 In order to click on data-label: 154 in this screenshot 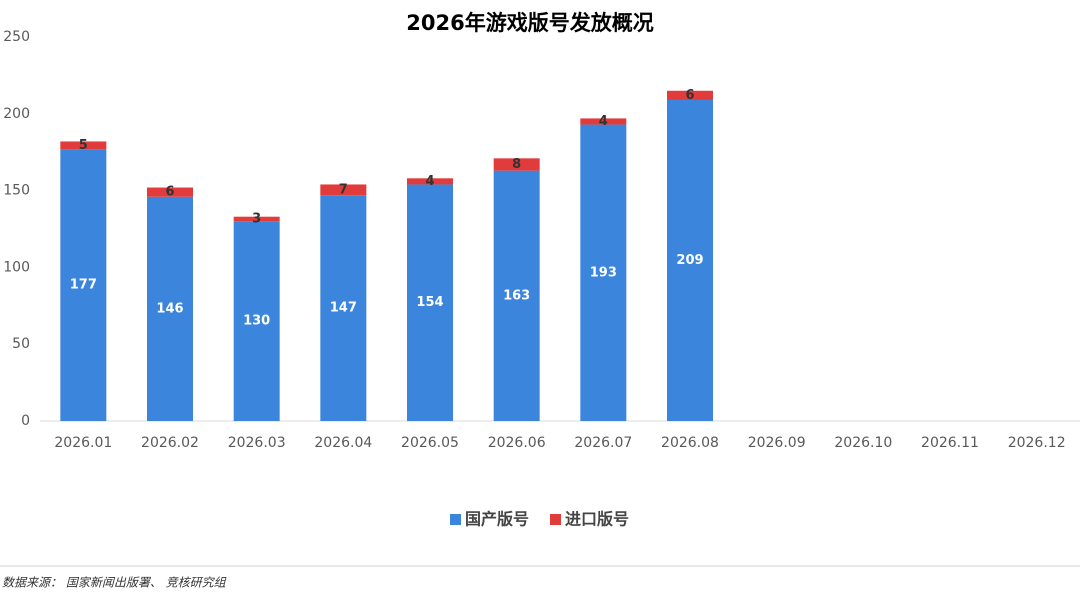, I will do `click(429, 302)`.